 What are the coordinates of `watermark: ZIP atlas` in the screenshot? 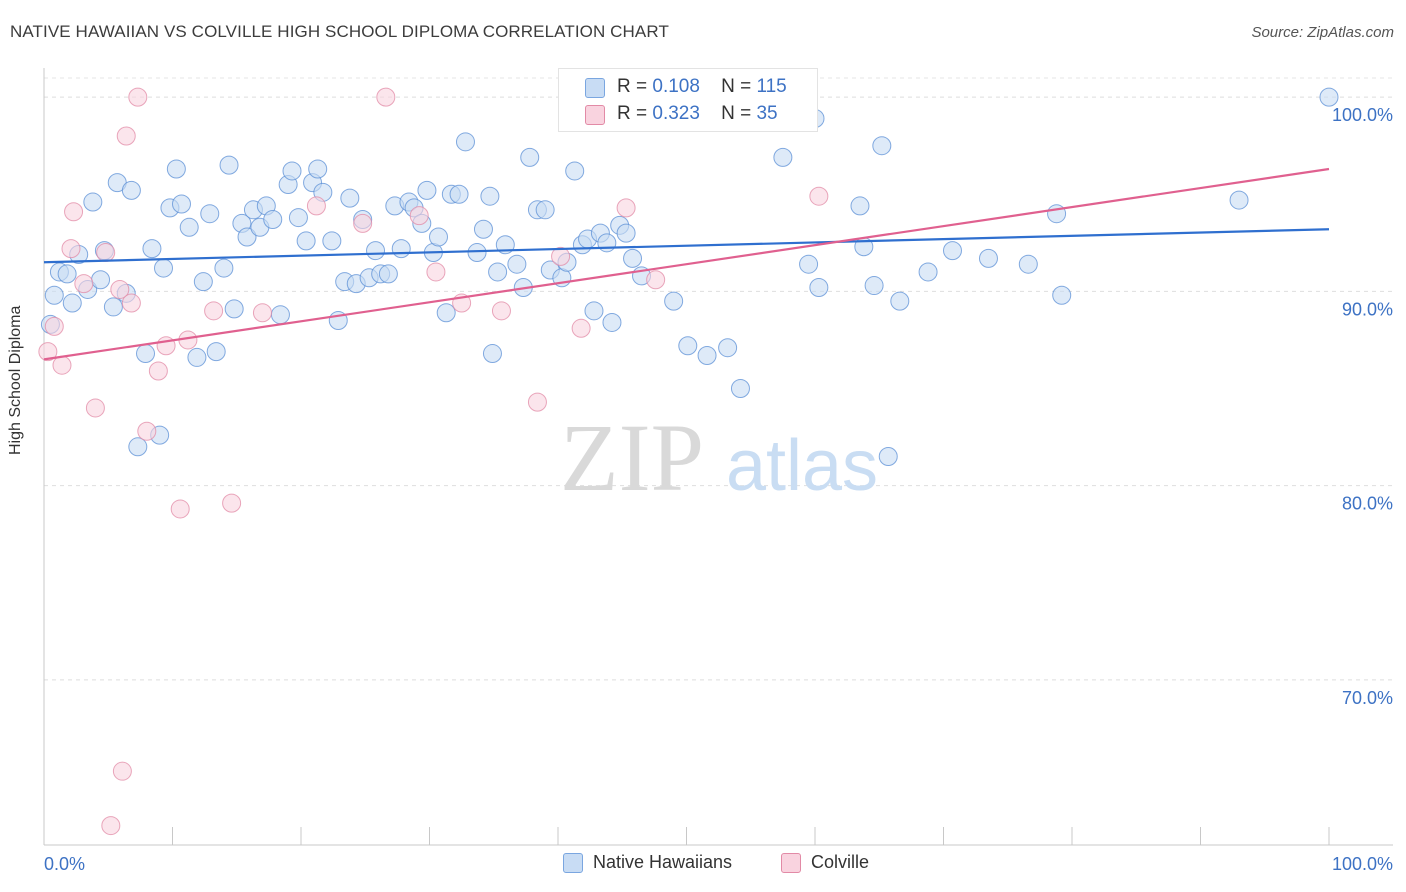 It's located at (719, 457).